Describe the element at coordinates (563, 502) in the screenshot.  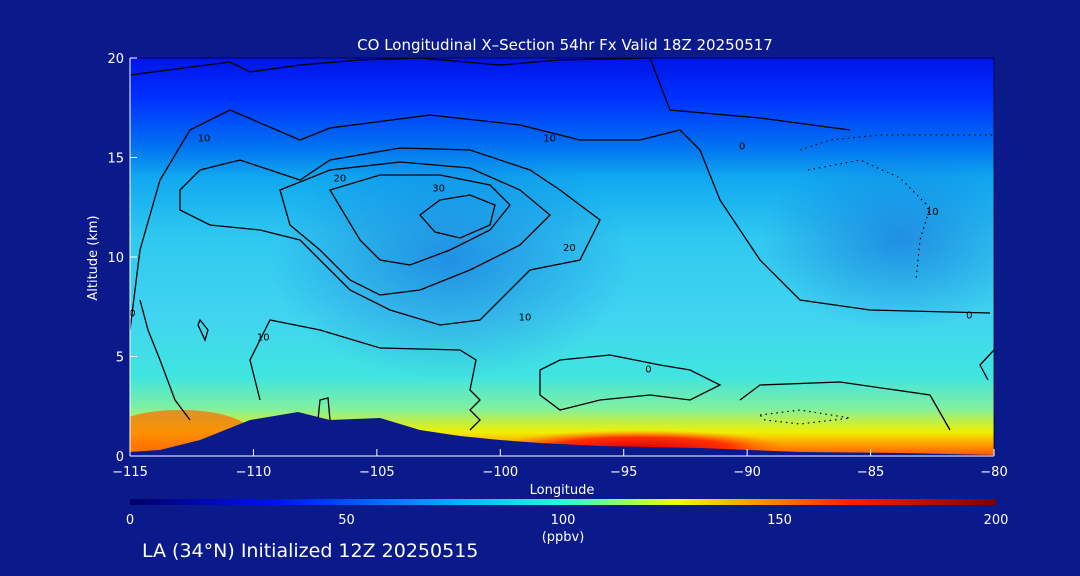
I see `colorbar` at that location.